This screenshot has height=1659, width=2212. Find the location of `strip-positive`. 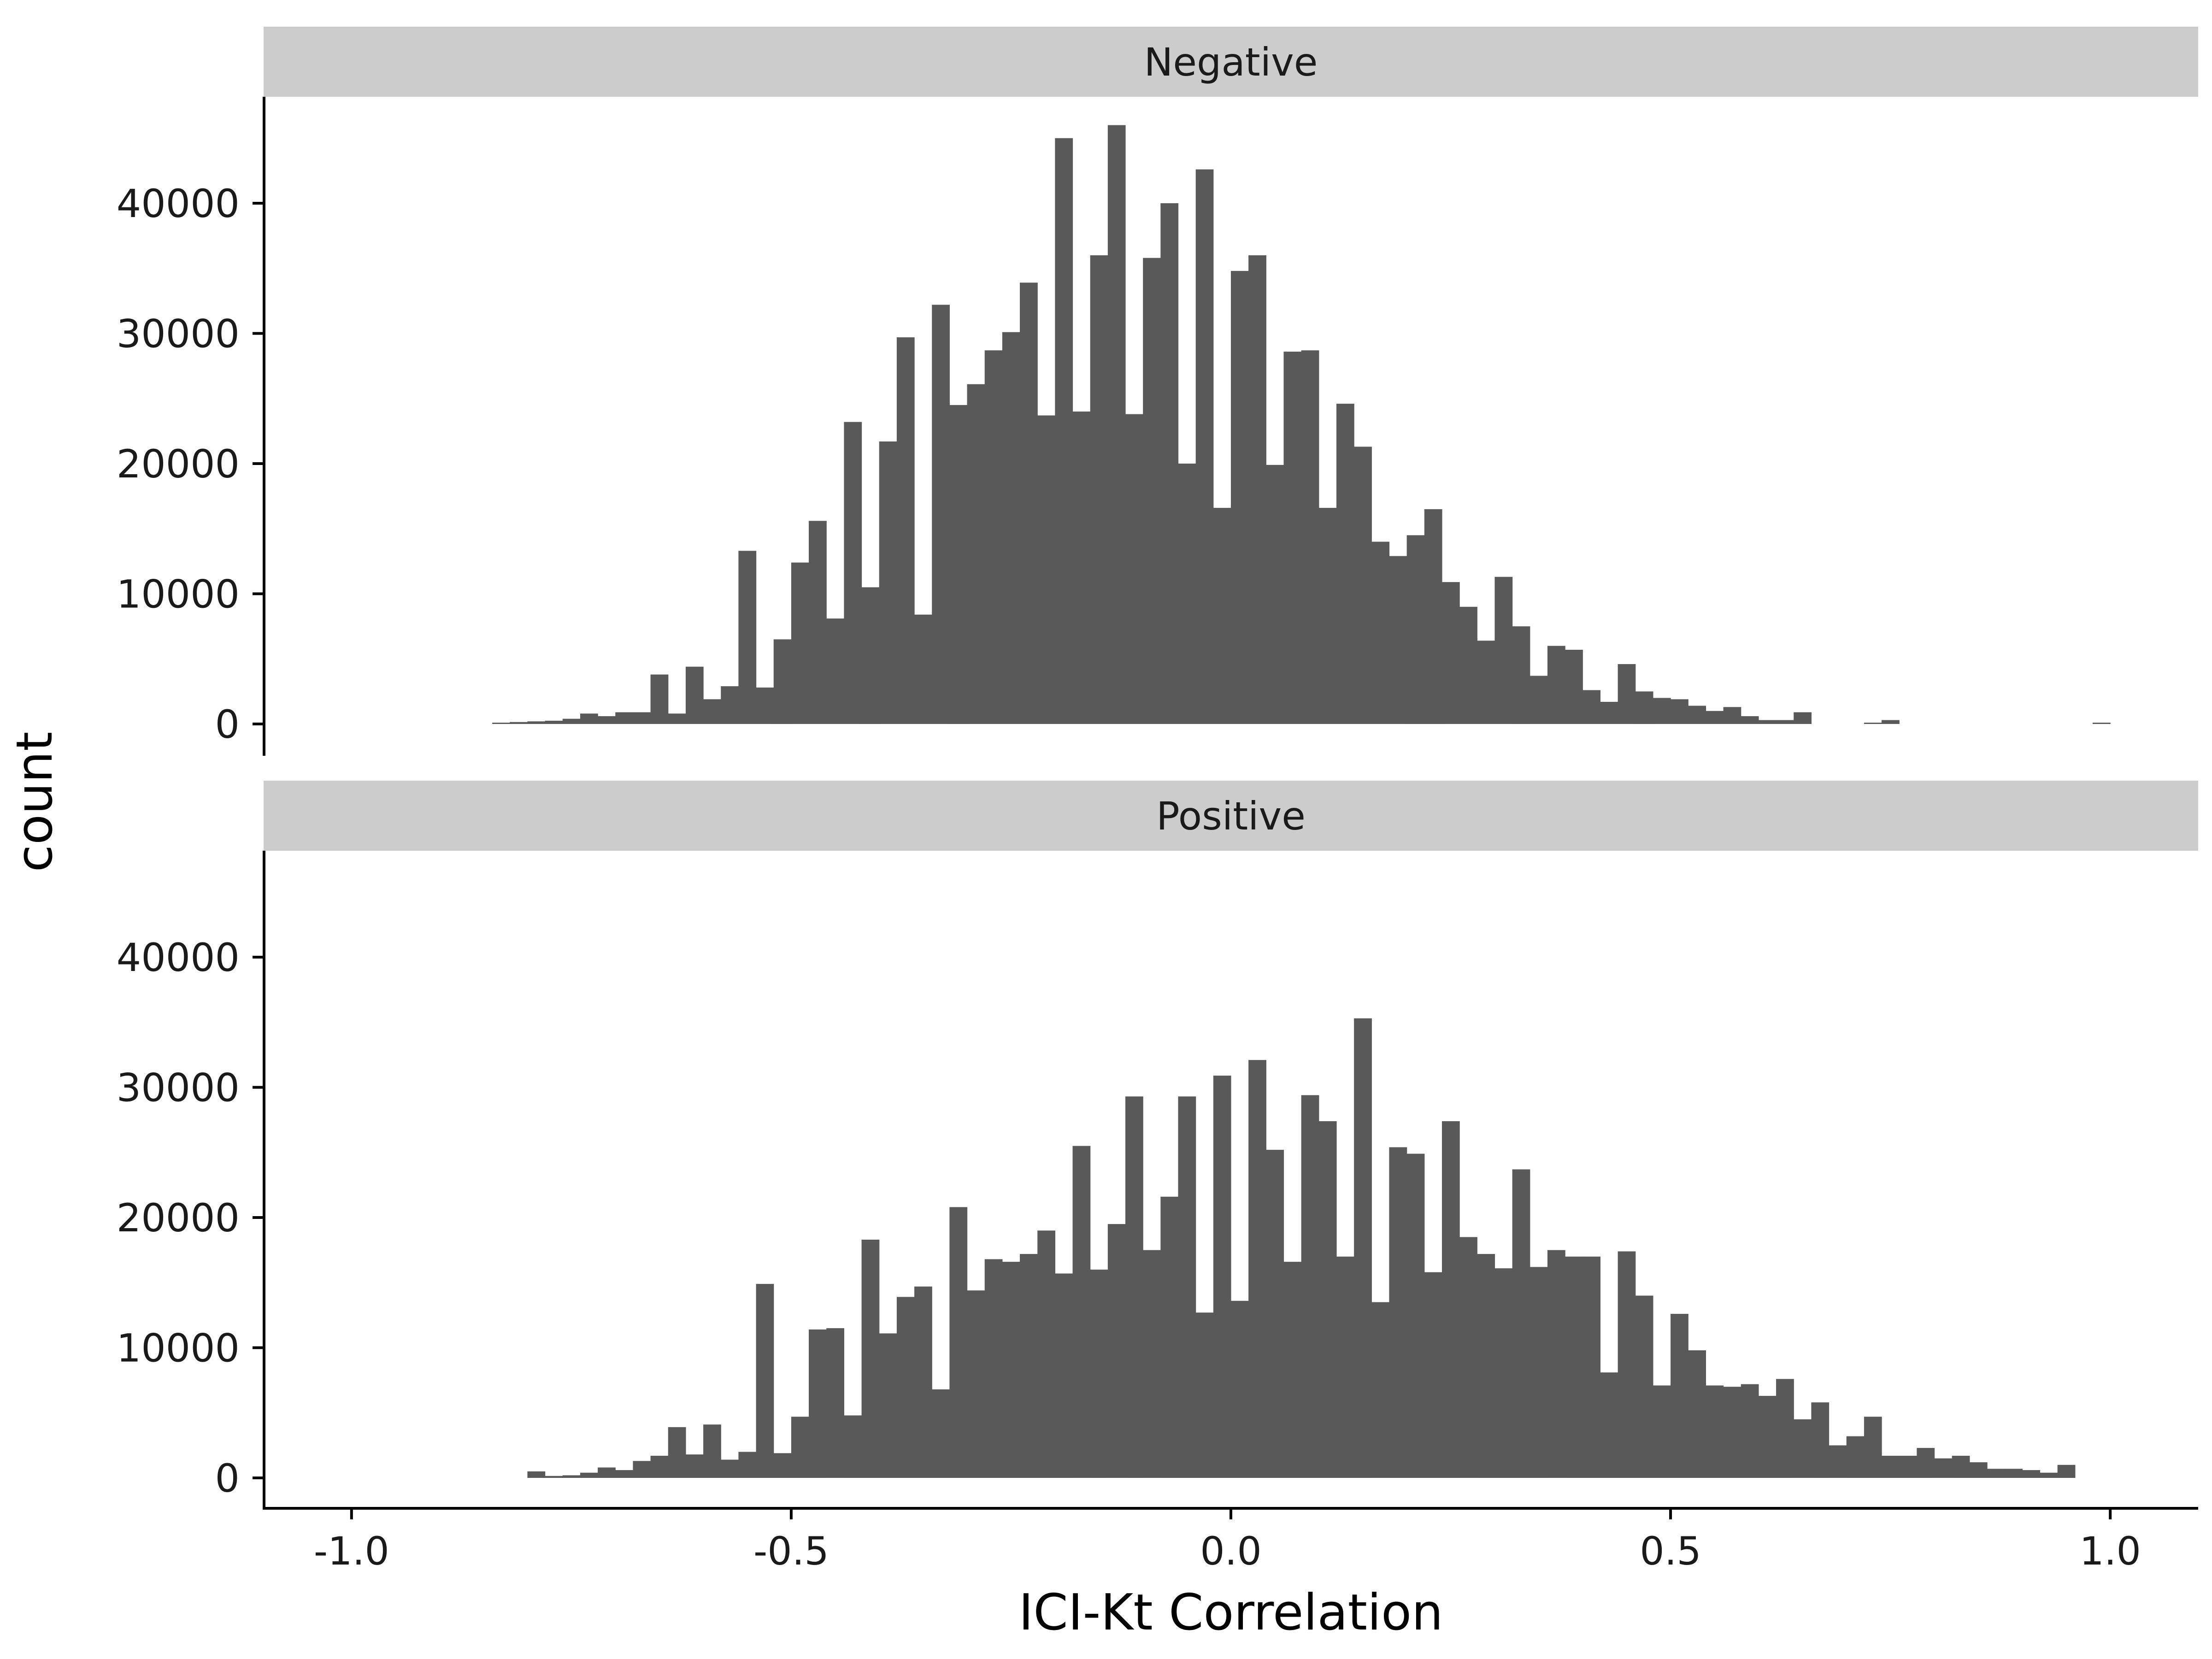

strip-positive is located at coordinates (1231, 816).